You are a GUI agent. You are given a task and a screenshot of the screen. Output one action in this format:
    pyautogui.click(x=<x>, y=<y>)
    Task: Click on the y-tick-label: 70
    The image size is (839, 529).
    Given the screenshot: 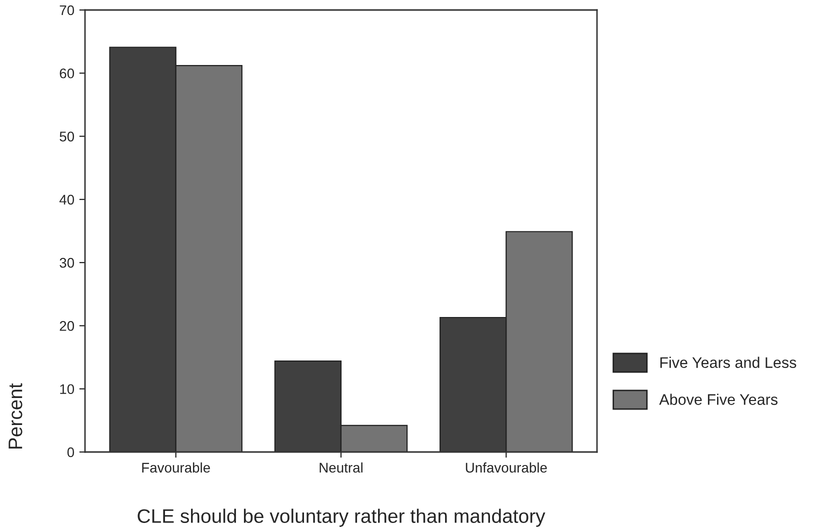 What is the action you would take?
    pyautogui.click(x=67, y=10)
    